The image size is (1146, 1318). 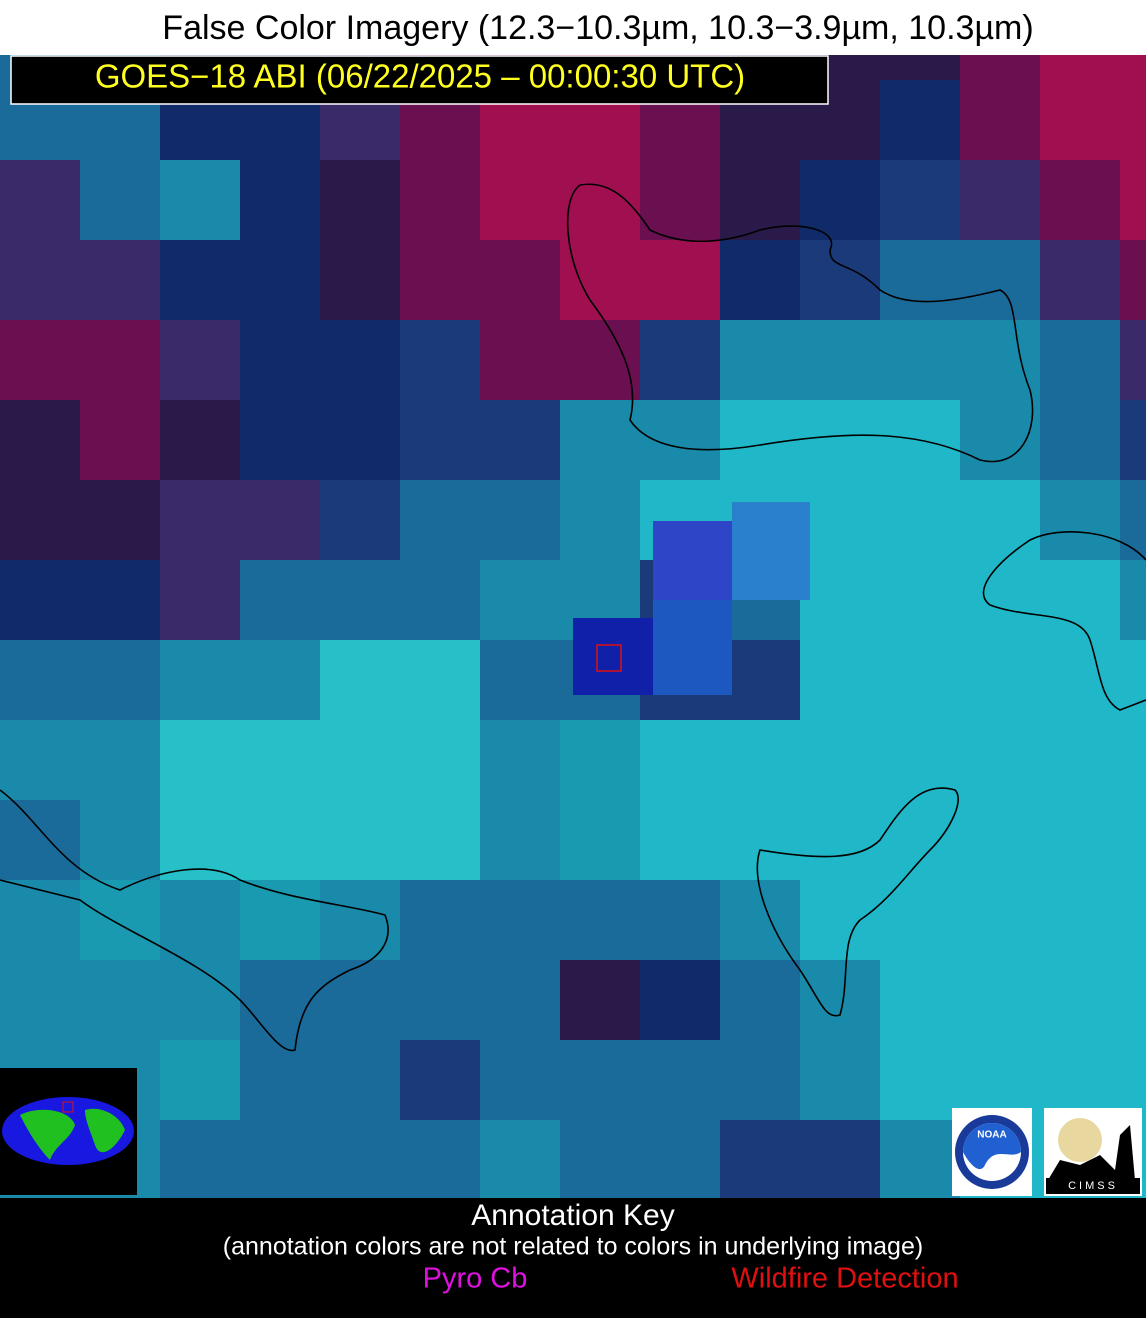 I want to click on fire-marker, so click(x=609, y=658).